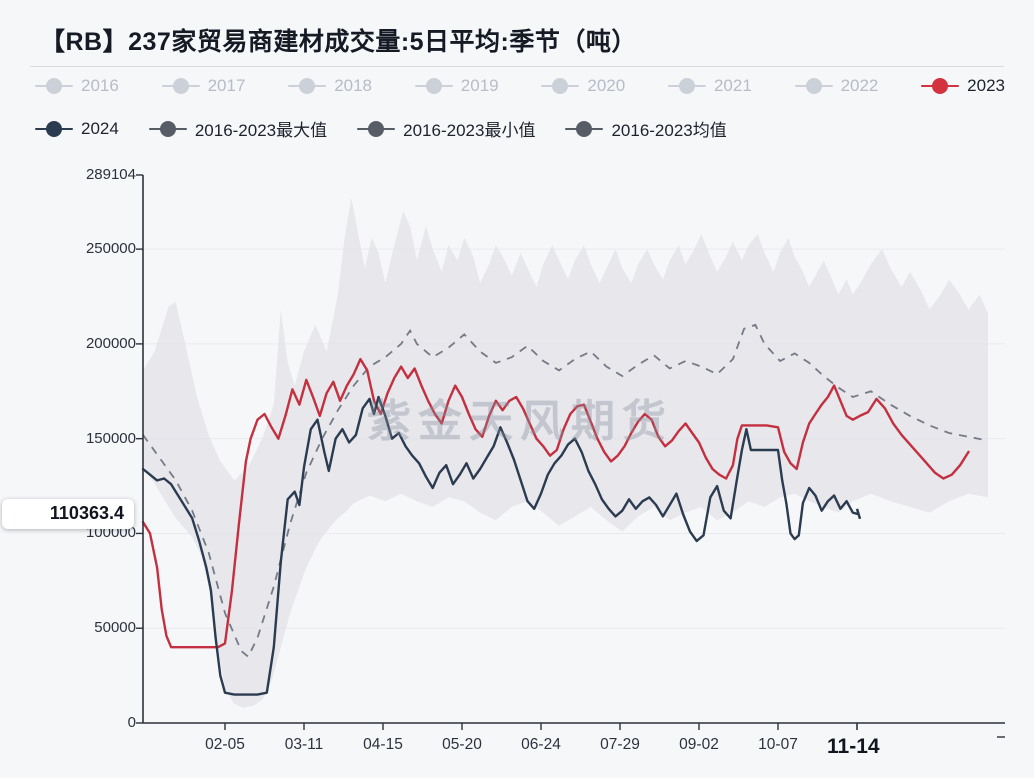 The width and height of the screenshot is (1034, 778). What do you see at coordinates (541, 744) in the screenshot?
I see `x-tick-label: 06-24` at bounding box center [541, 744].